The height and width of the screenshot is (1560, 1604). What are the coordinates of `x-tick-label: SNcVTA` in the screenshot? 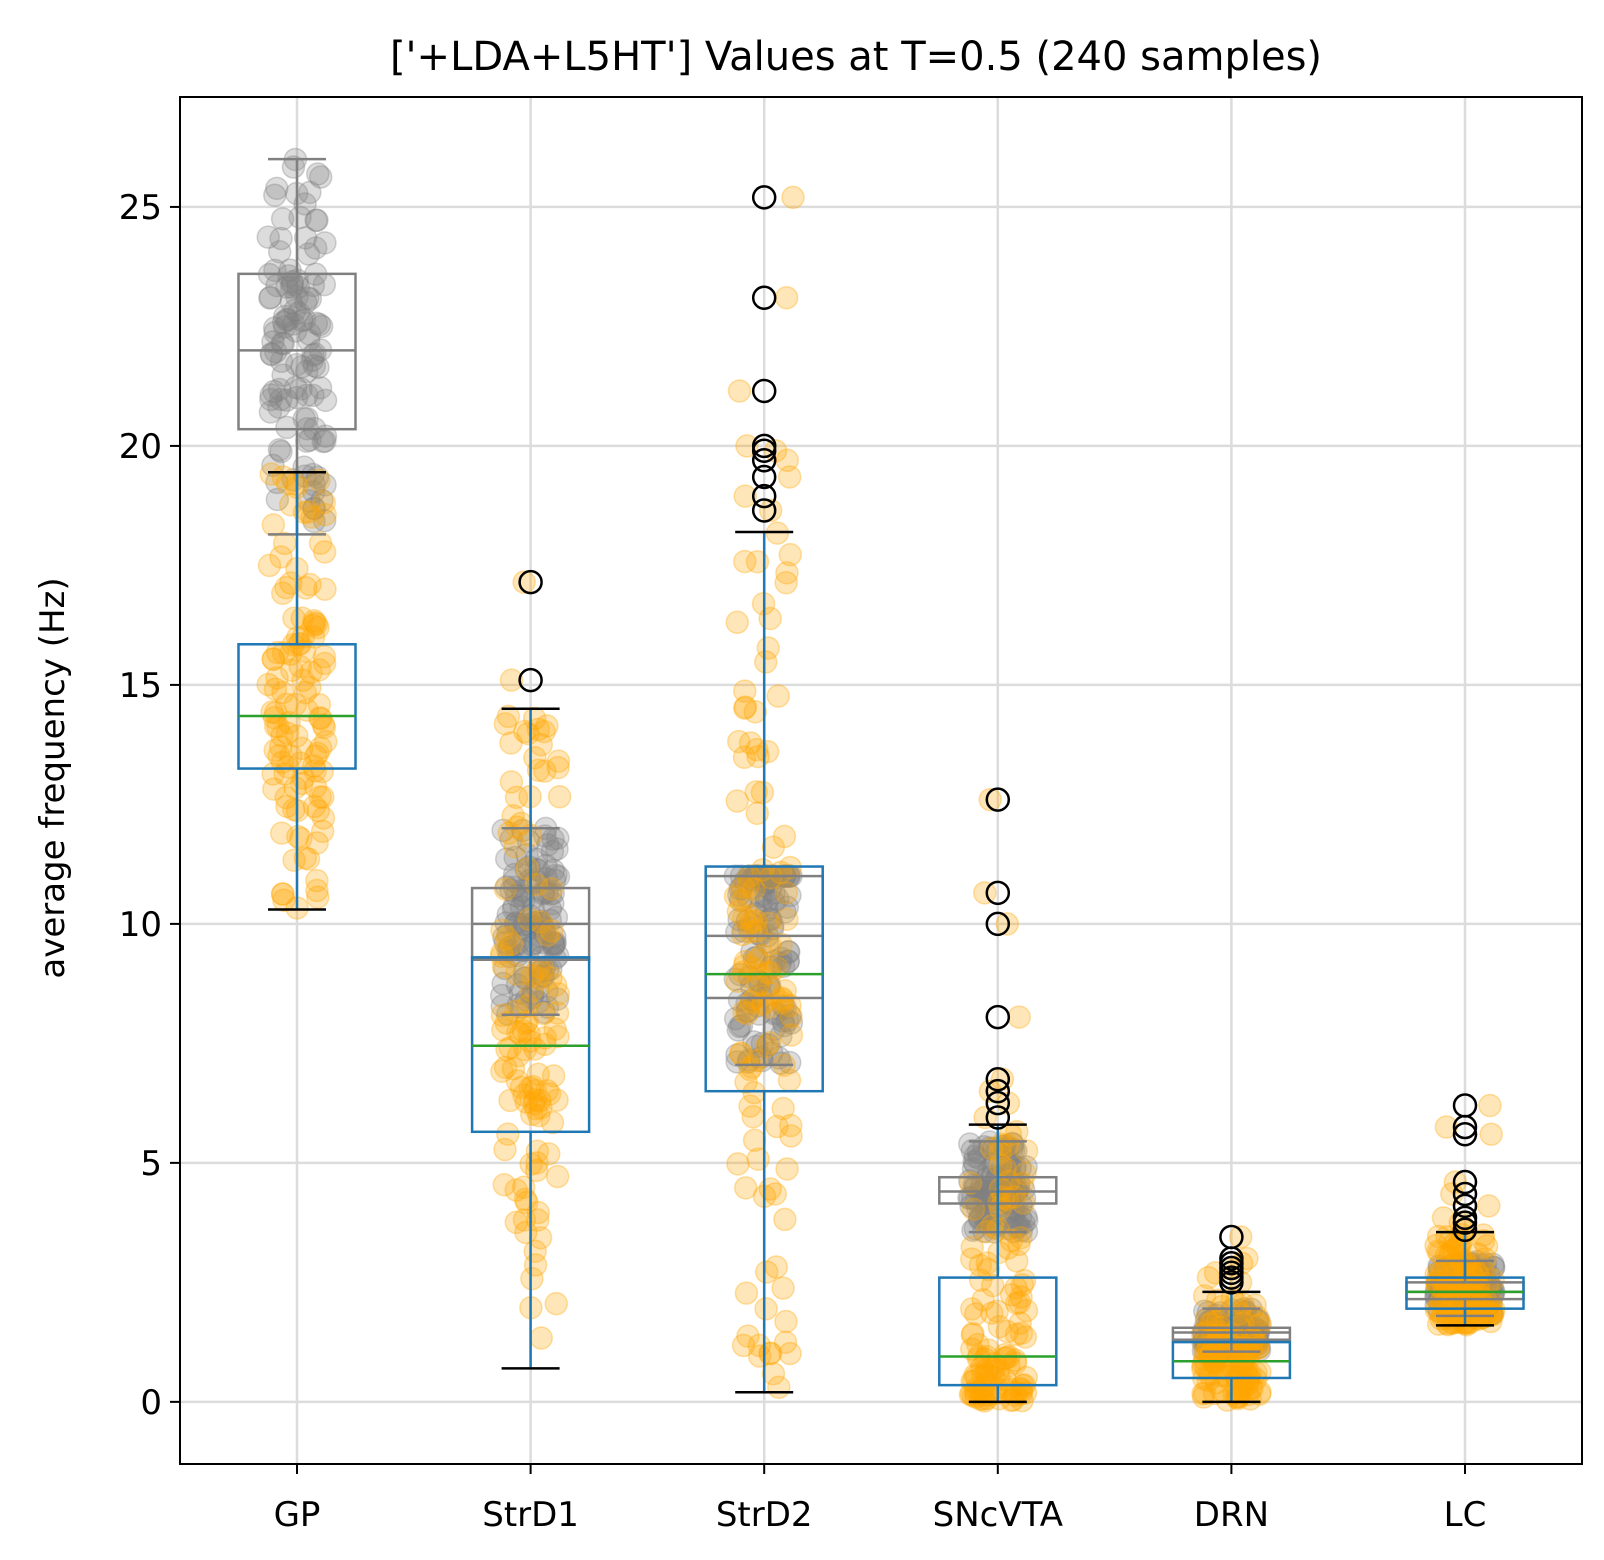 It's located at (998, 1515).